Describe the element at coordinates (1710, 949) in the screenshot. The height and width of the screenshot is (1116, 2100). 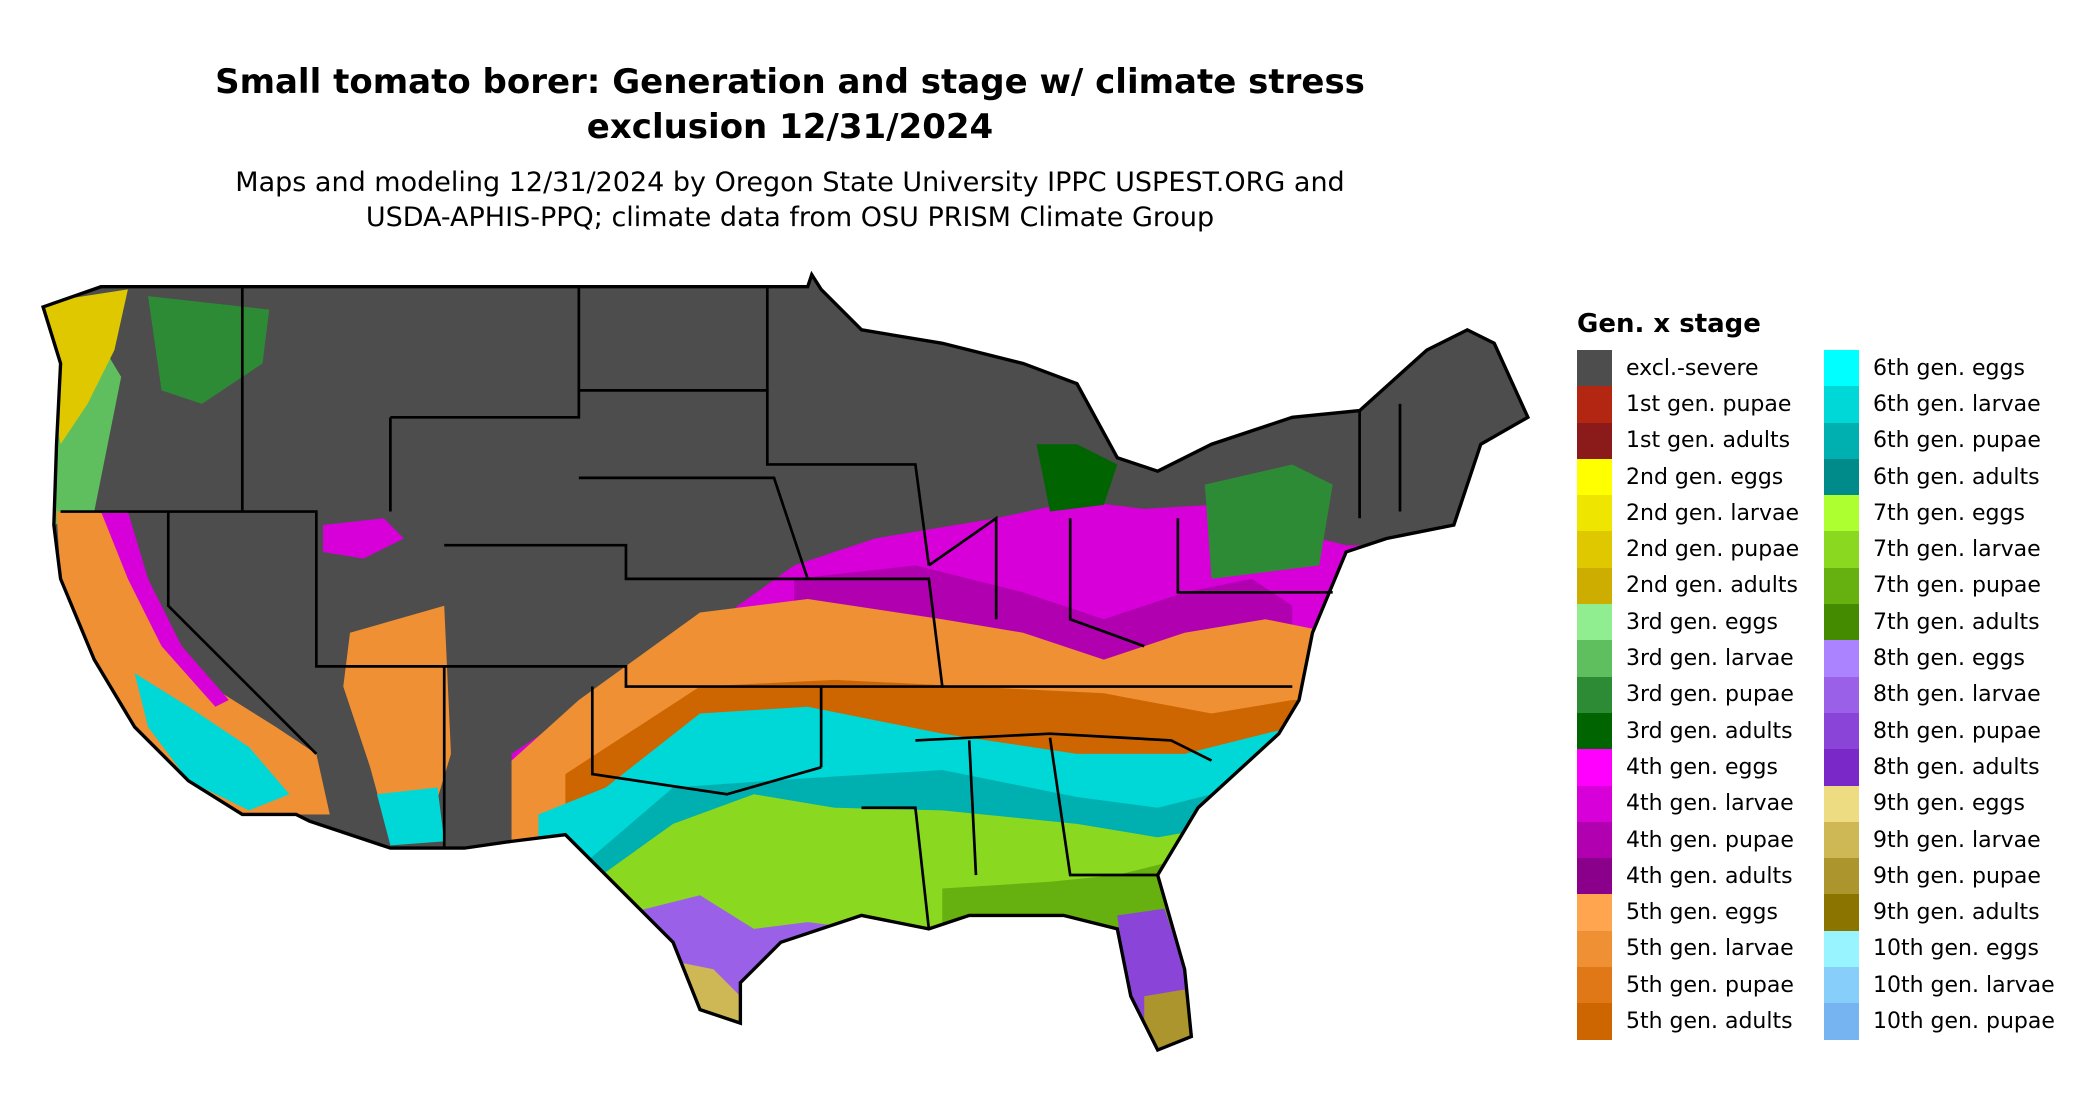
I see `legend-label: 5th gen. larvae` at that location.